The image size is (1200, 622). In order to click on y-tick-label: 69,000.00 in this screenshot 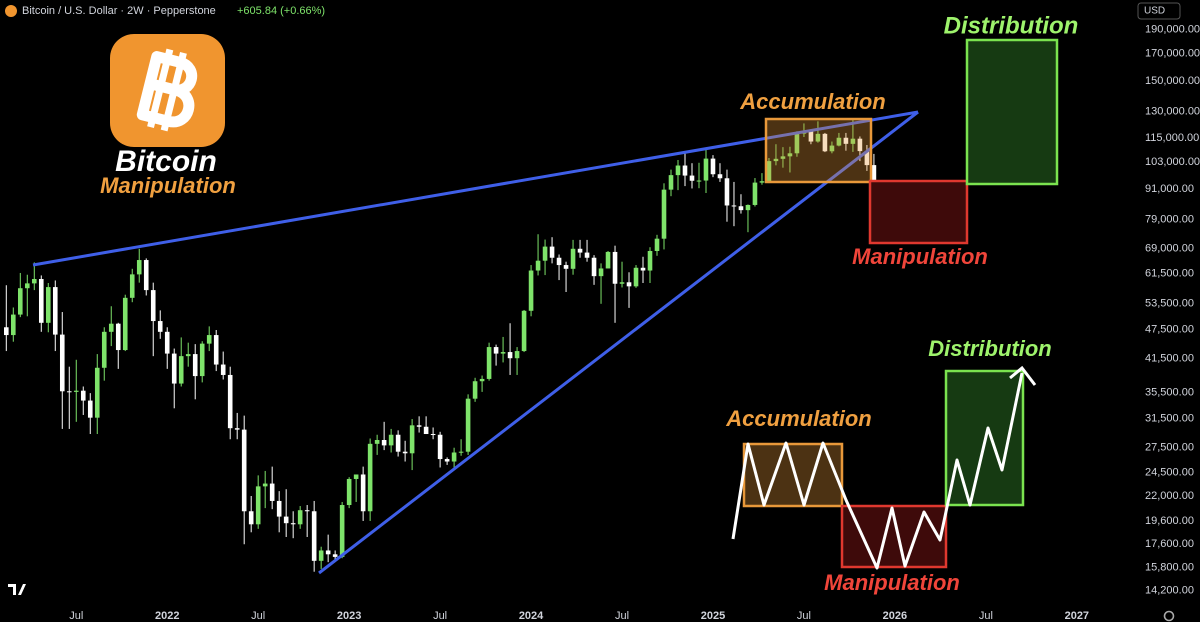, I will do `click(1169, 249)`.